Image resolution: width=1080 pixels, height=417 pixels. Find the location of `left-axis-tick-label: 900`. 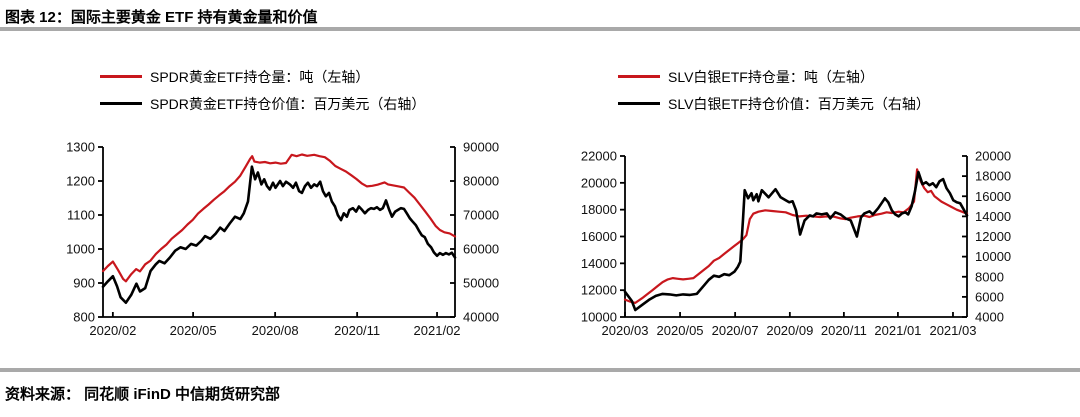

left-axis-tick-label: 900 is located at coordinates (84, 283).